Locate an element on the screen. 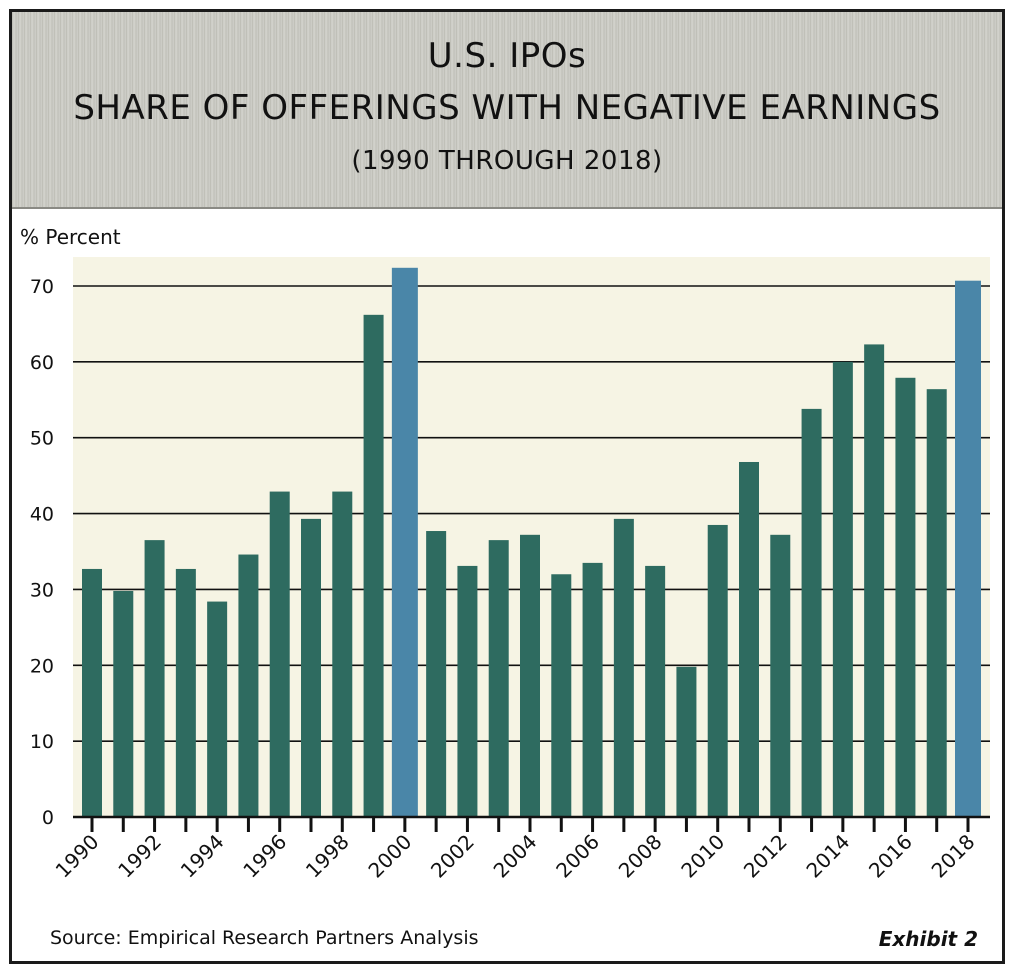  y-tick-label: 0 is located at coordinates (48, 818).